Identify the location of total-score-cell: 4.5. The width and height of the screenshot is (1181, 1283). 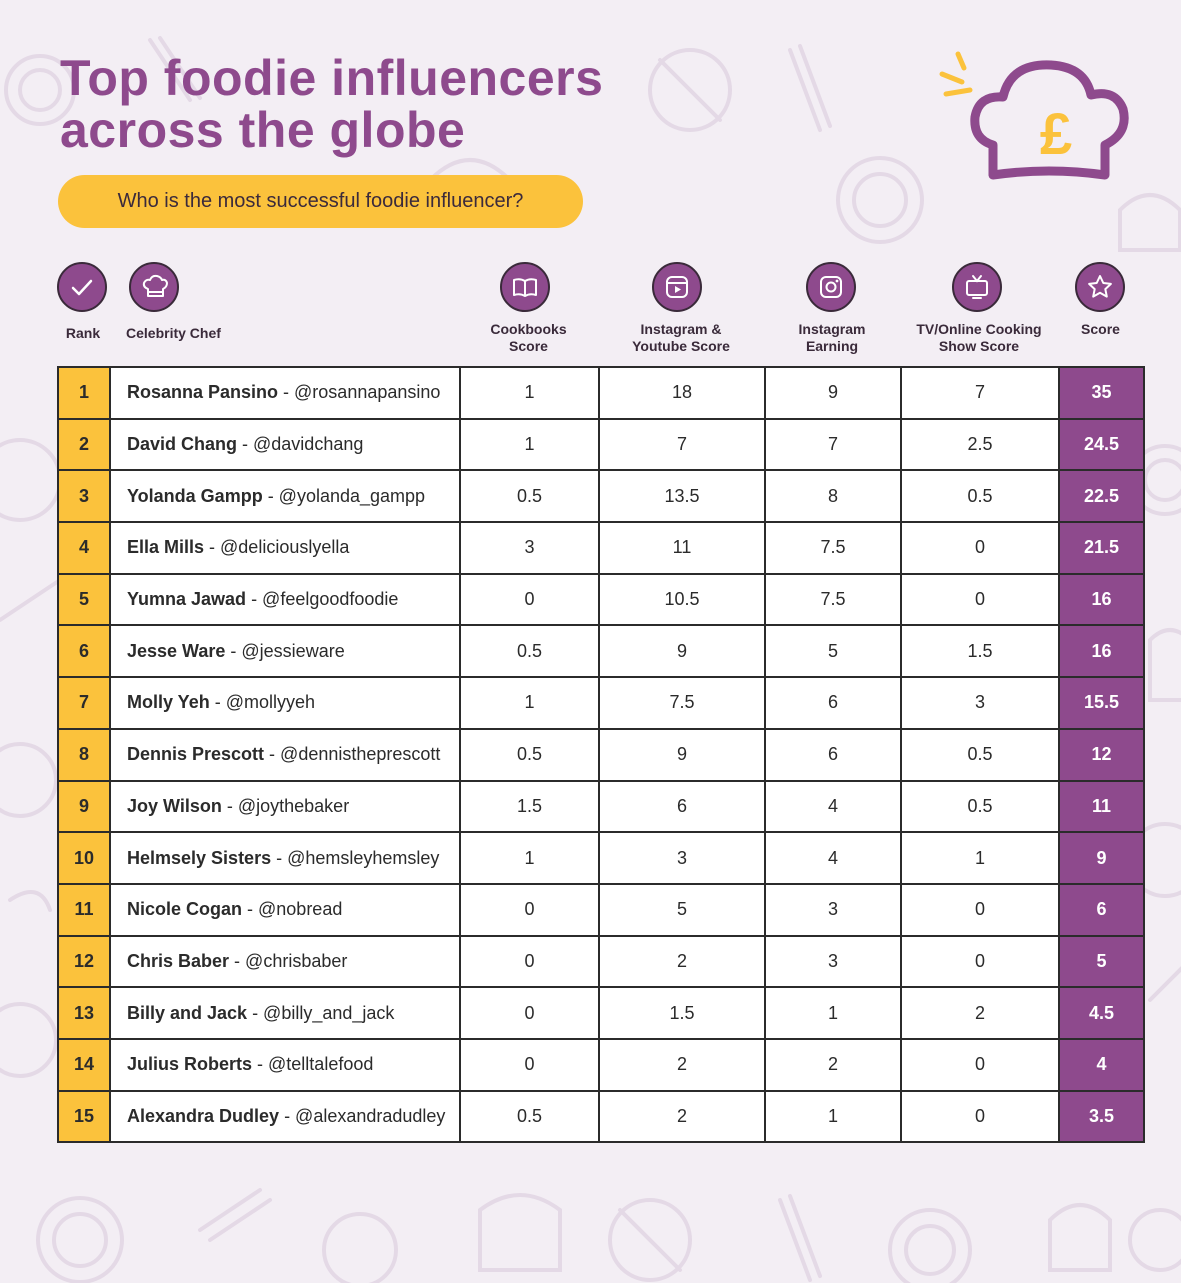
(1101, 1013).